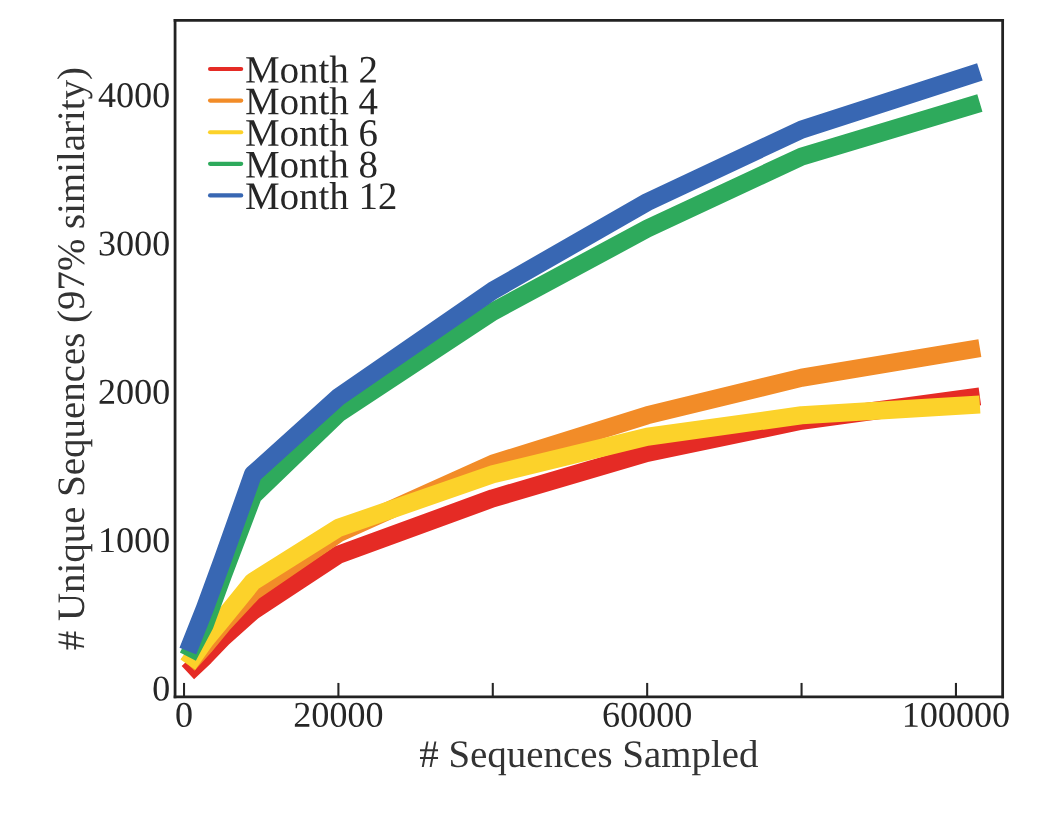 This screenshot has height=815, width=1061. What do you see at coordinates (133, 95) in the screenshot?
I see `y-tick-label: 4000` at bounding box center [133, 95].